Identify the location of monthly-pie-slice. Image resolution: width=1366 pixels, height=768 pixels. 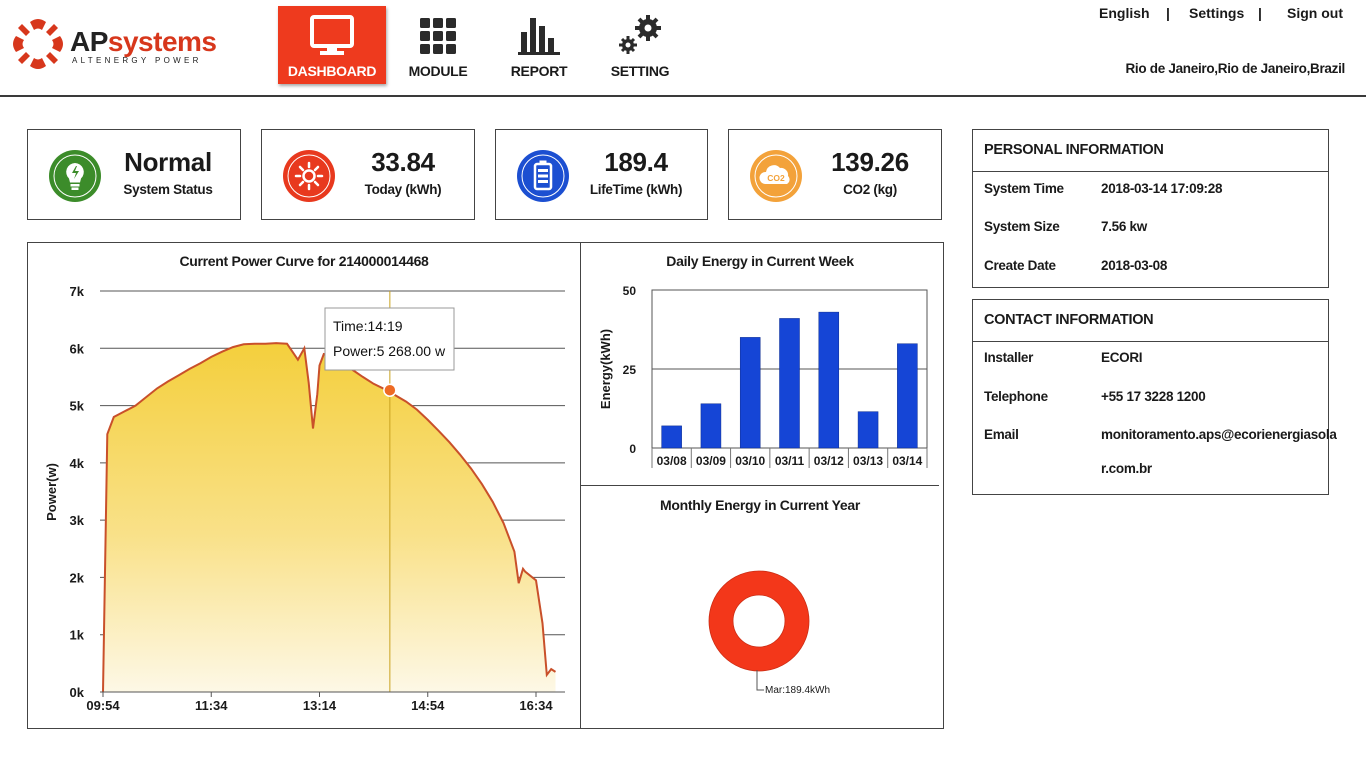
(759, 621).